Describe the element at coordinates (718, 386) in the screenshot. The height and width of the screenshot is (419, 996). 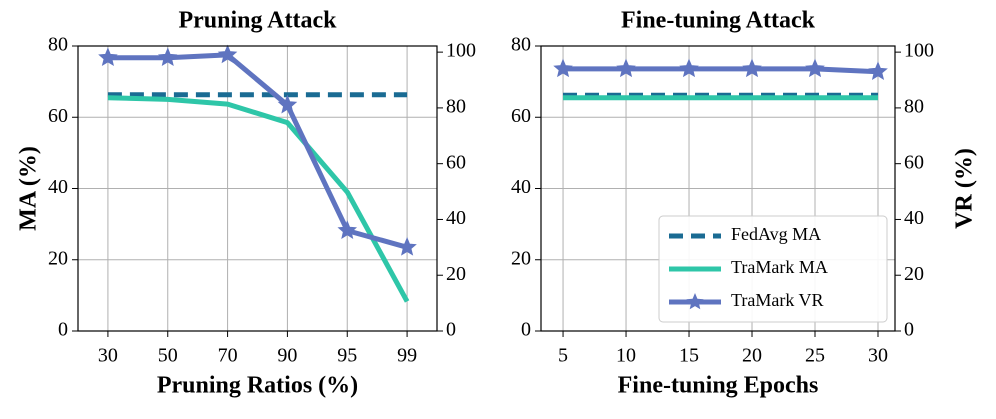
I see `x-axis-label: Fine-tuning Epochs` at that location.